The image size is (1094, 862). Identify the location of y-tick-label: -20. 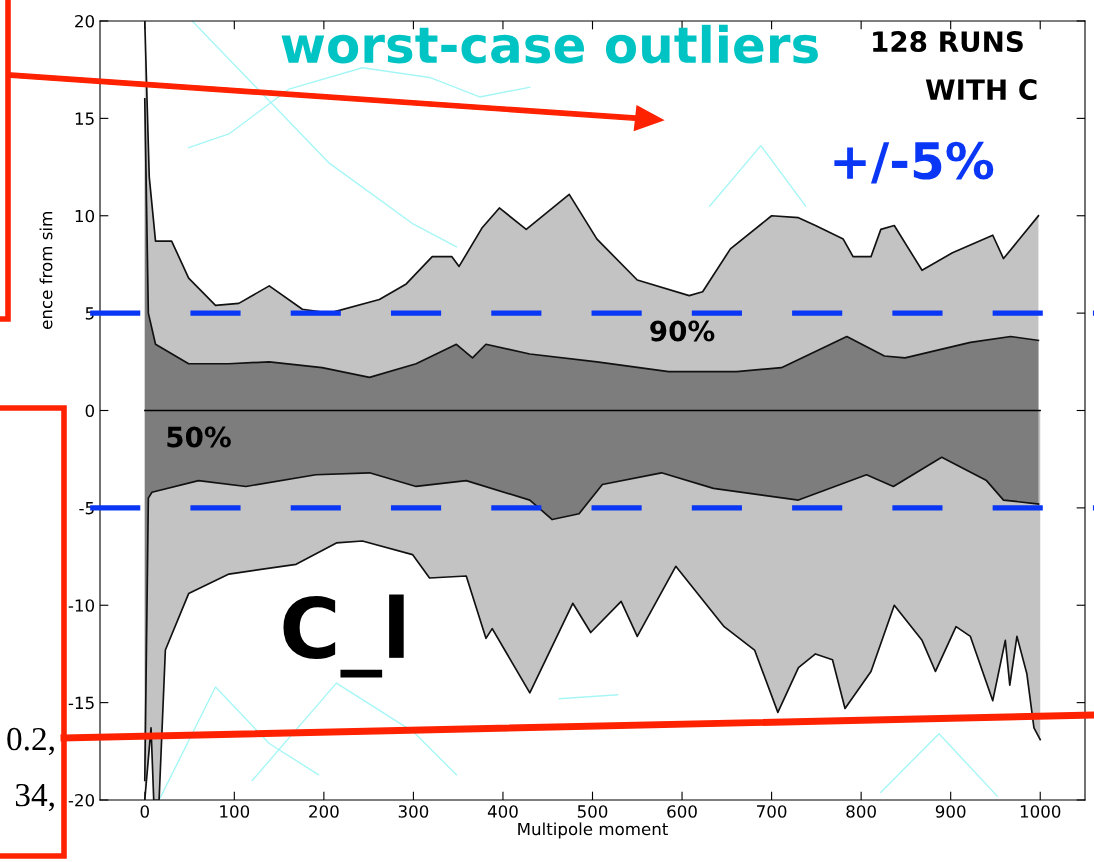
(81, 800).